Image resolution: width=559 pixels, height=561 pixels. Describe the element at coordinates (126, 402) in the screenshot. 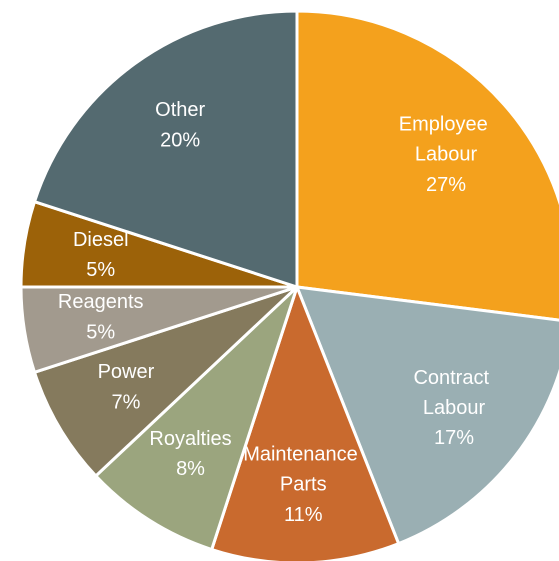

I see `slice-value-label: 7%` at that location.